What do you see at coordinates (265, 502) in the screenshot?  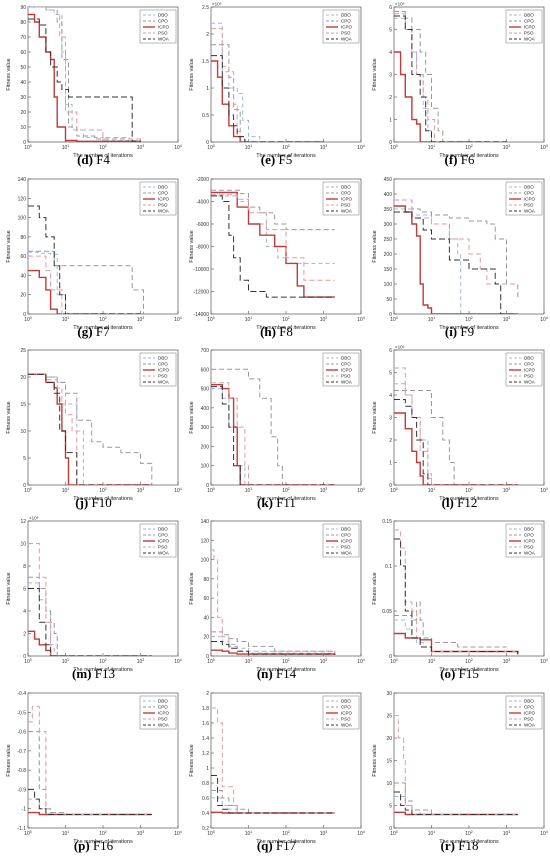 I see `caption-letter: (k)` at bounding box center [265, 502].